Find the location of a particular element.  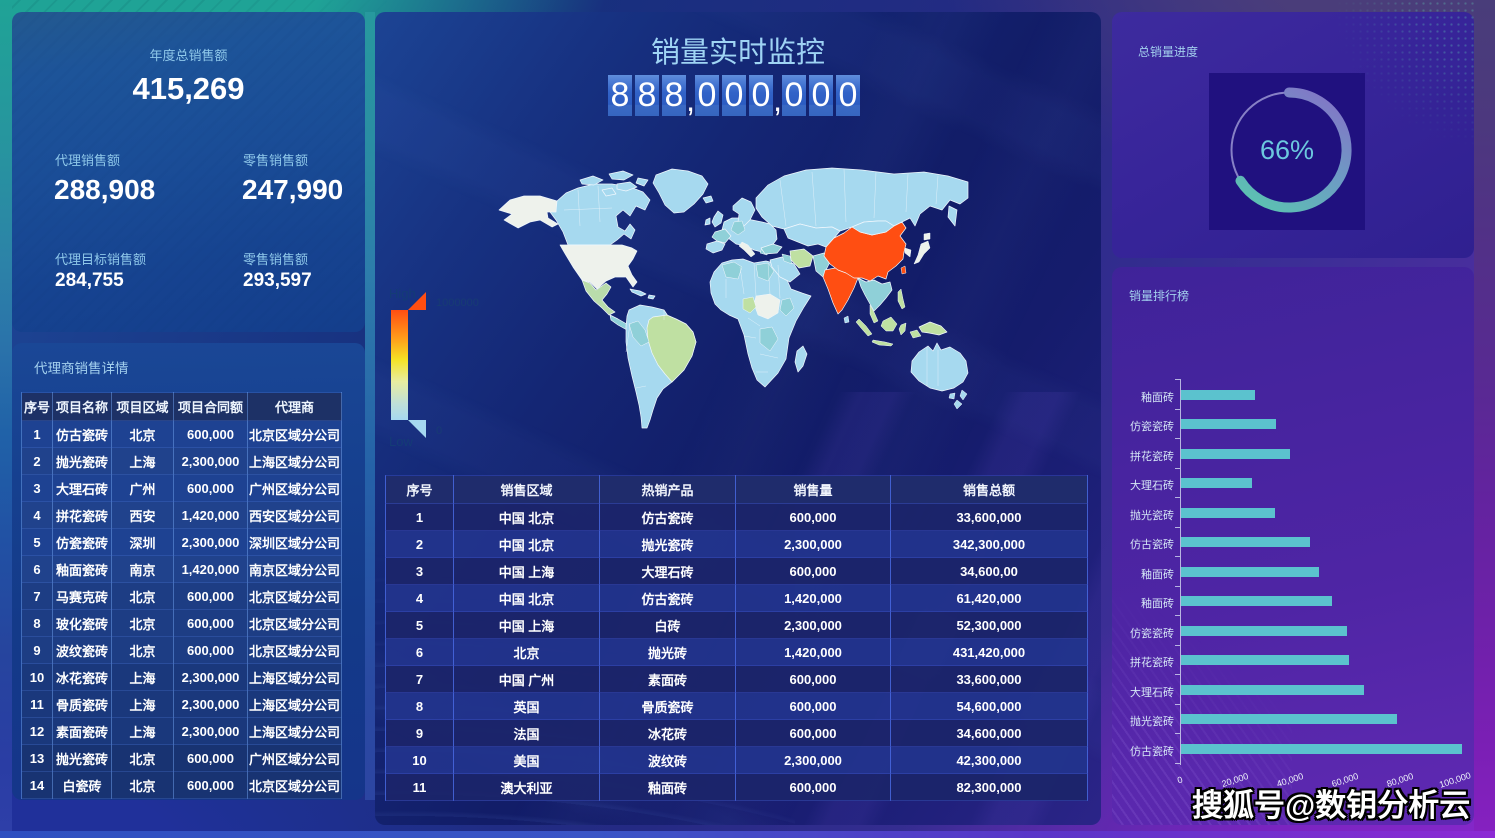

svg-text: Low is located at coordinates (401, 441).